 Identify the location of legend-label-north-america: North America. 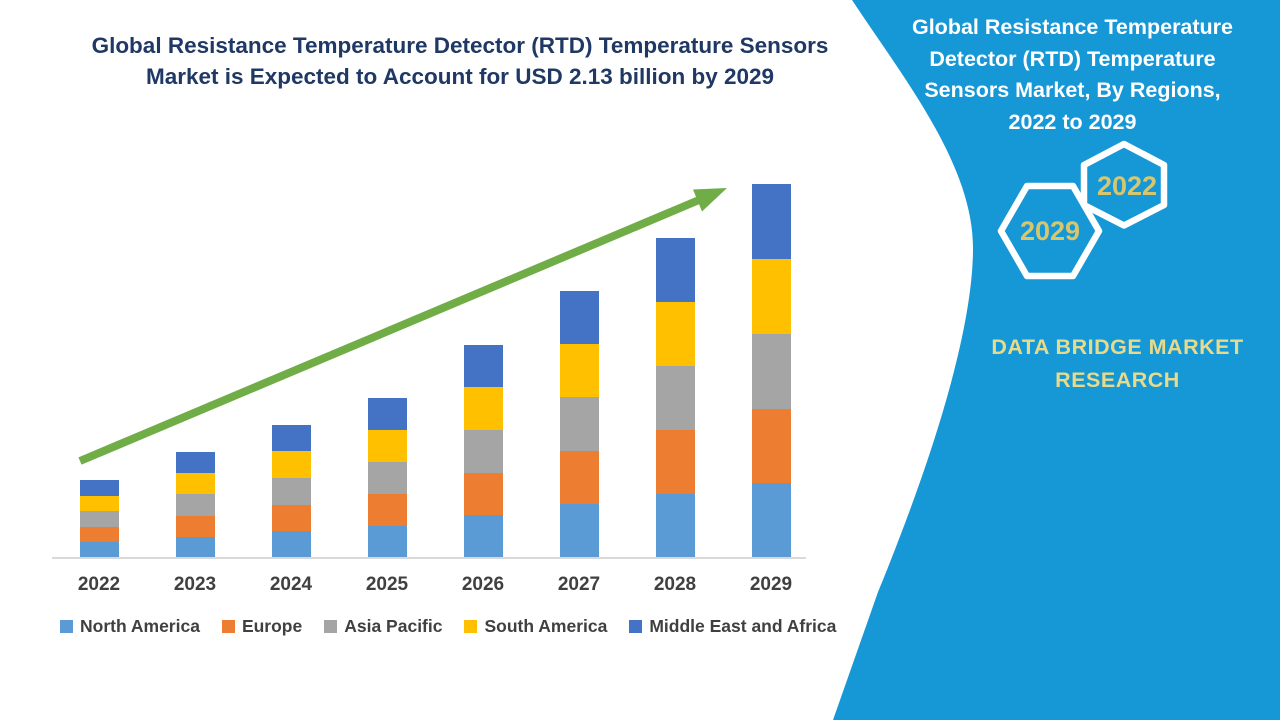
(140, 626).